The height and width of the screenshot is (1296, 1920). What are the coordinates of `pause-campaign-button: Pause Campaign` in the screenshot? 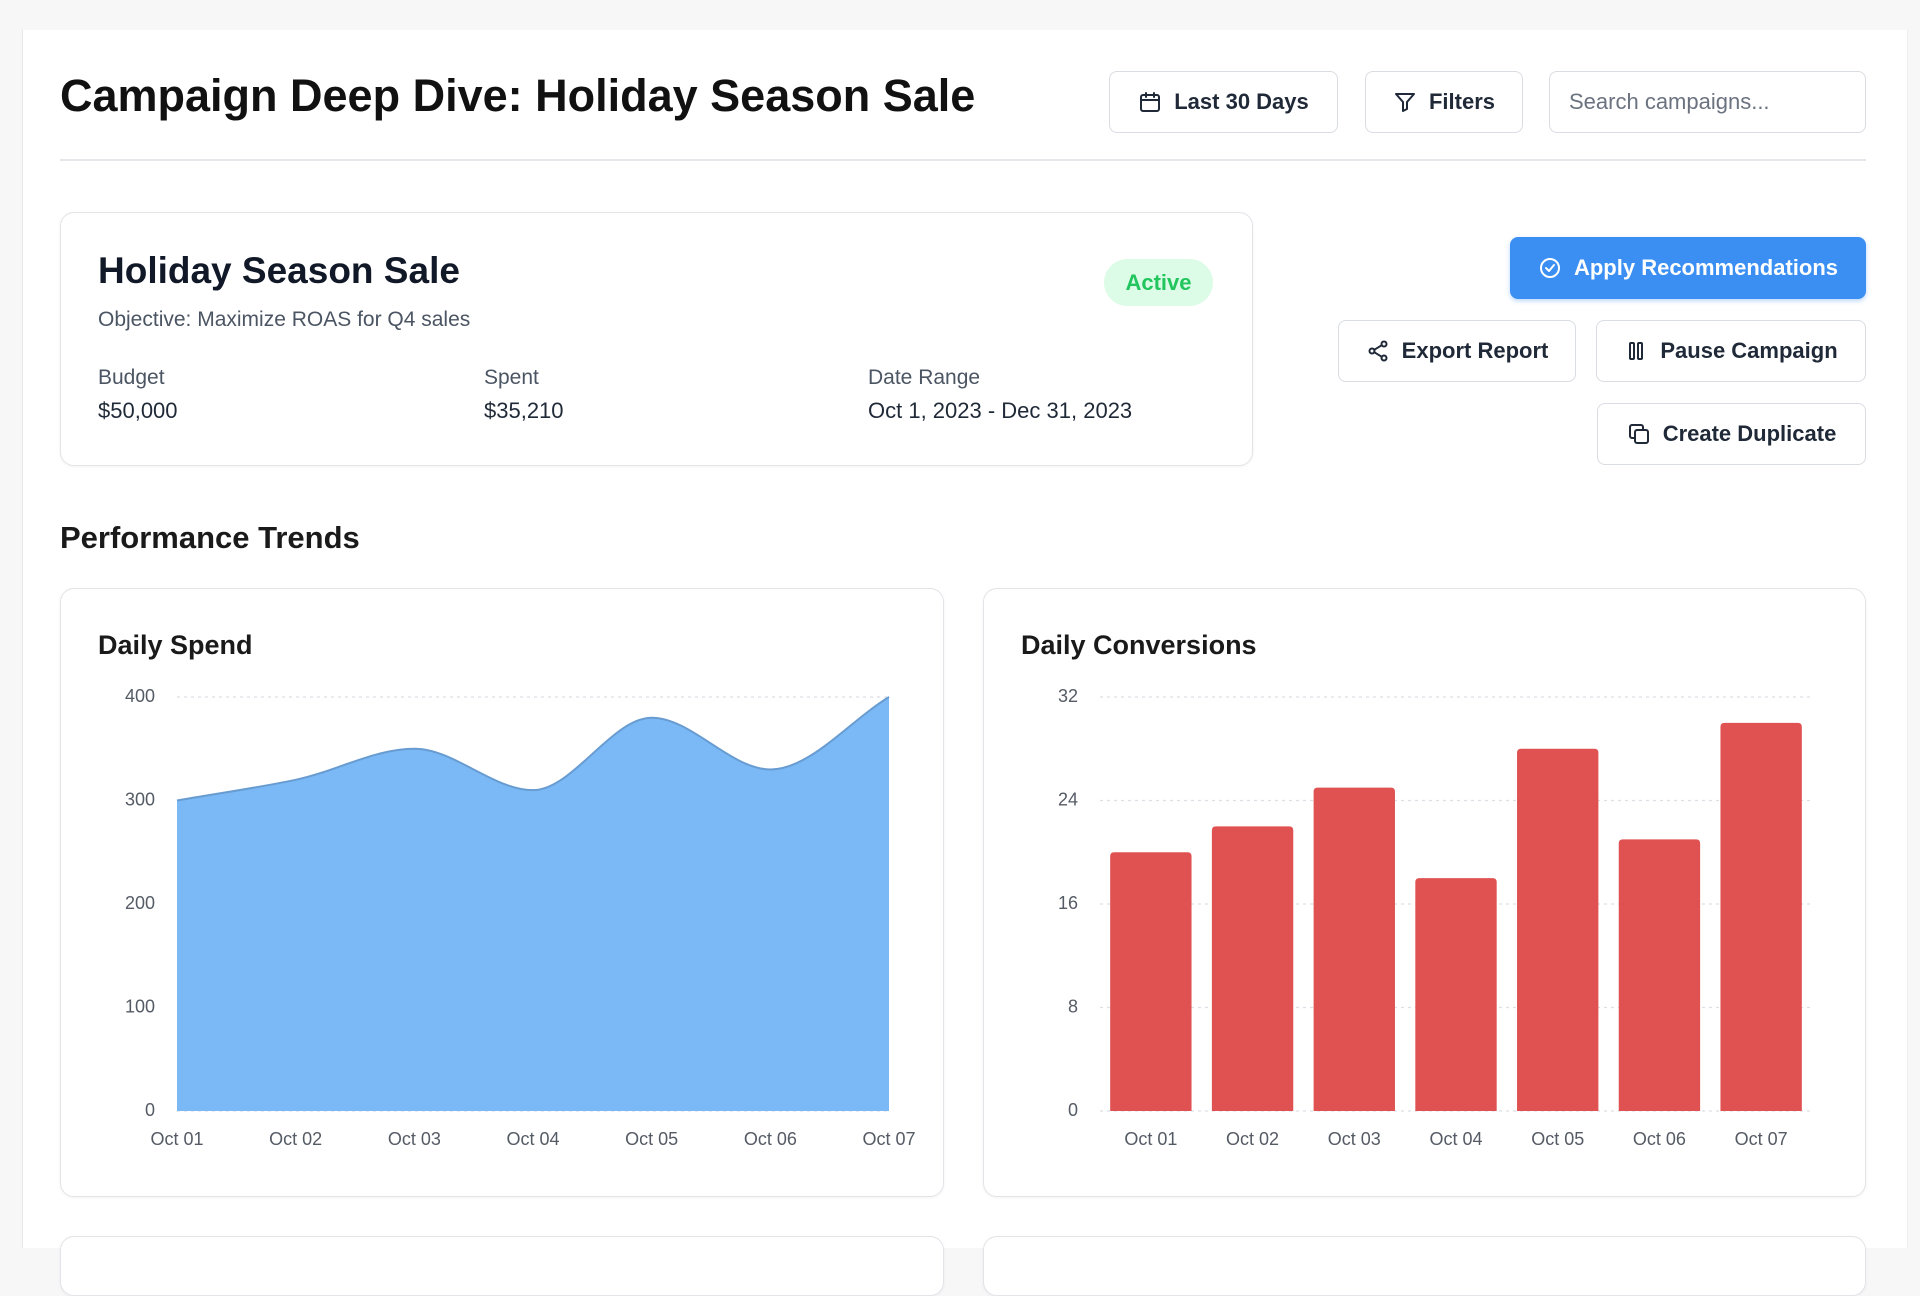 It's located at (1731, 351).